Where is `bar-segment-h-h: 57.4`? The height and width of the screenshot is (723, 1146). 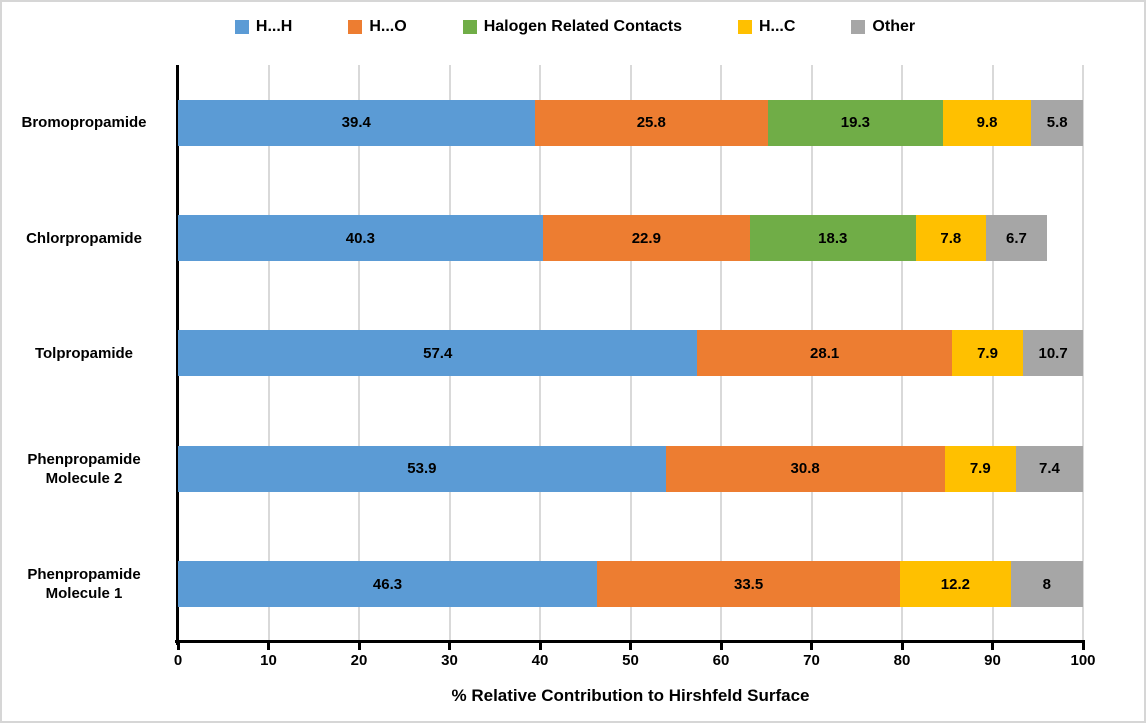
bar-segment-h-h: 57.4 is located at coordinates (438, 353).